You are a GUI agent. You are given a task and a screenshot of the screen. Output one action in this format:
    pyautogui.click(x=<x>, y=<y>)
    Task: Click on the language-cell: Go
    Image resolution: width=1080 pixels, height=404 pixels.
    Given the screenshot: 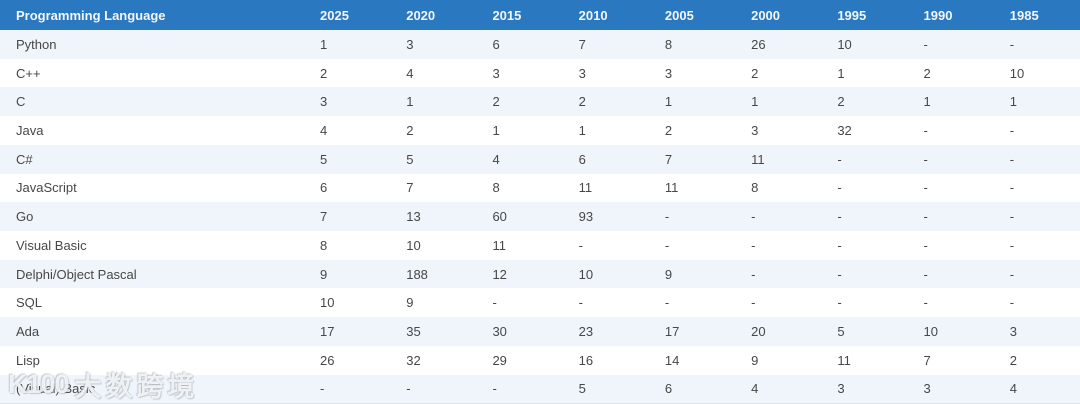 What is the action you would take?
    pyautogui.click(x=25, y=217)
    